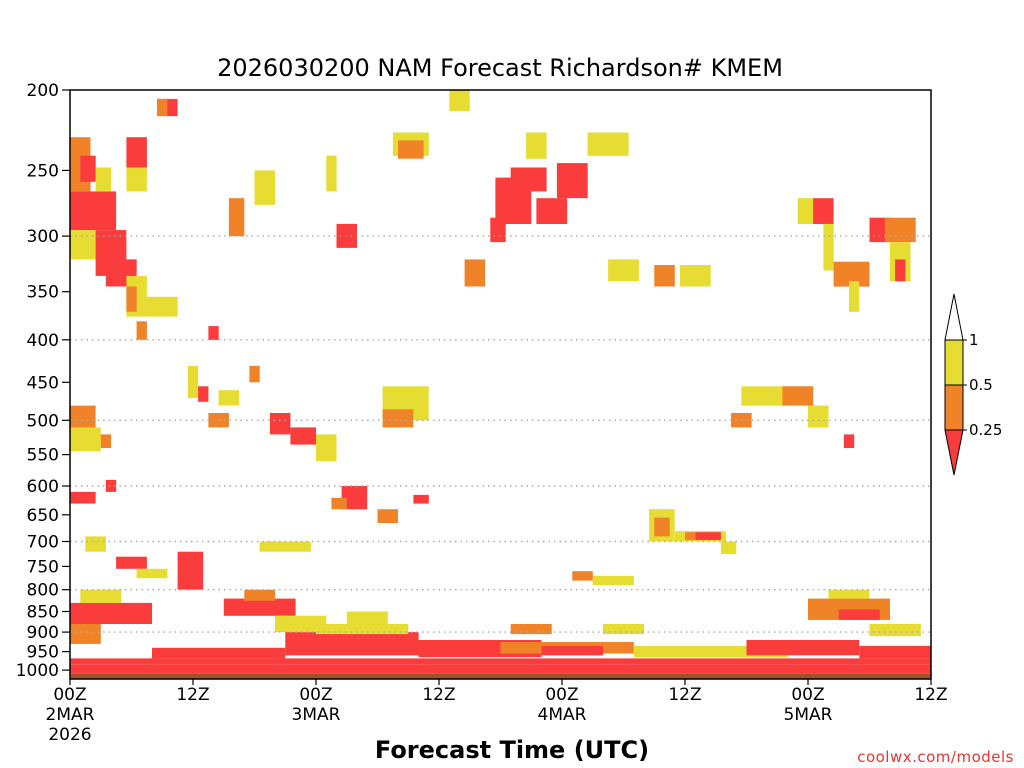 The width and height of the screenshot is (1024, 768). Describe the element at coordinates (935, 757) in the screenshot. I see `credit-text: coolwx.com/models` at that location.